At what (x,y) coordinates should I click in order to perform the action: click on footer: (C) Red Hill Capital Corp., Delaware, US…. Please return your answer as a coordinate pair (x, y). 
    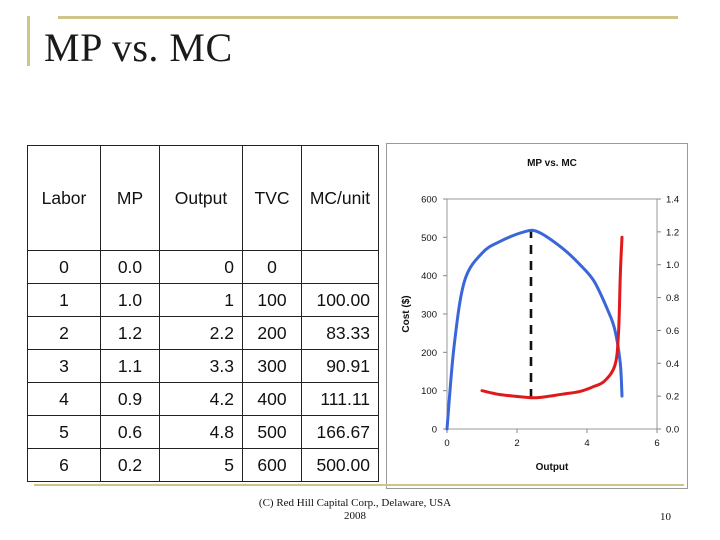
    Looking at the image, I should click on (355, 510).